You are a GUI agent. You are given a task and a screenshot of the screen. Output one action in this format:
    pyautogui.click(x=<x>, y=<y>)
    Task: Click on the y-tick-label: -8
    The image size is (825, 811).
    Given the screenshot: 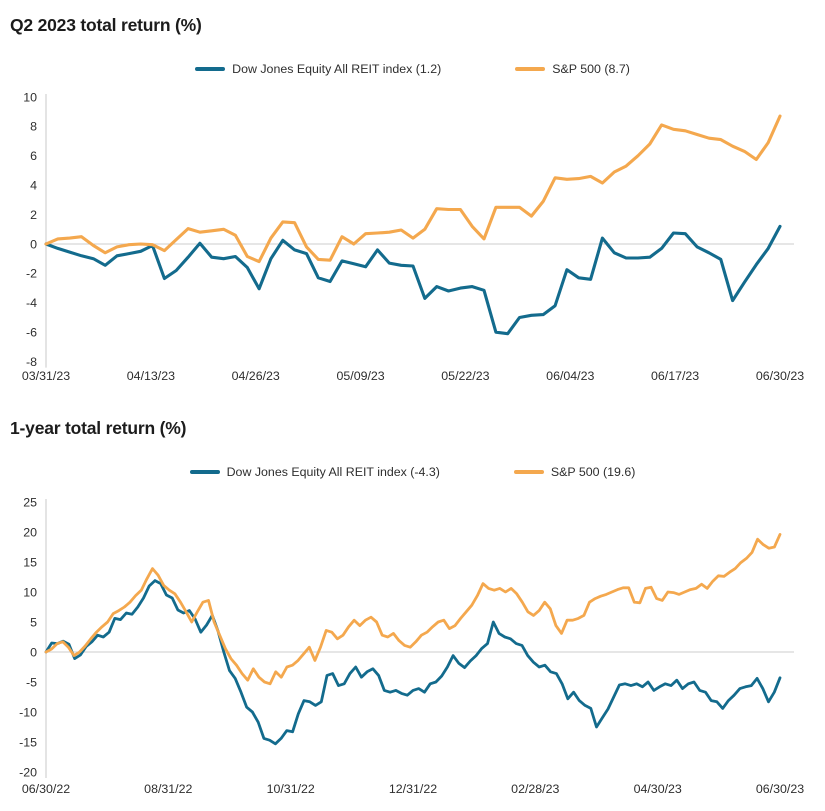 What is the action you would take?
    pyautogui.click(x=31, y=362)
    